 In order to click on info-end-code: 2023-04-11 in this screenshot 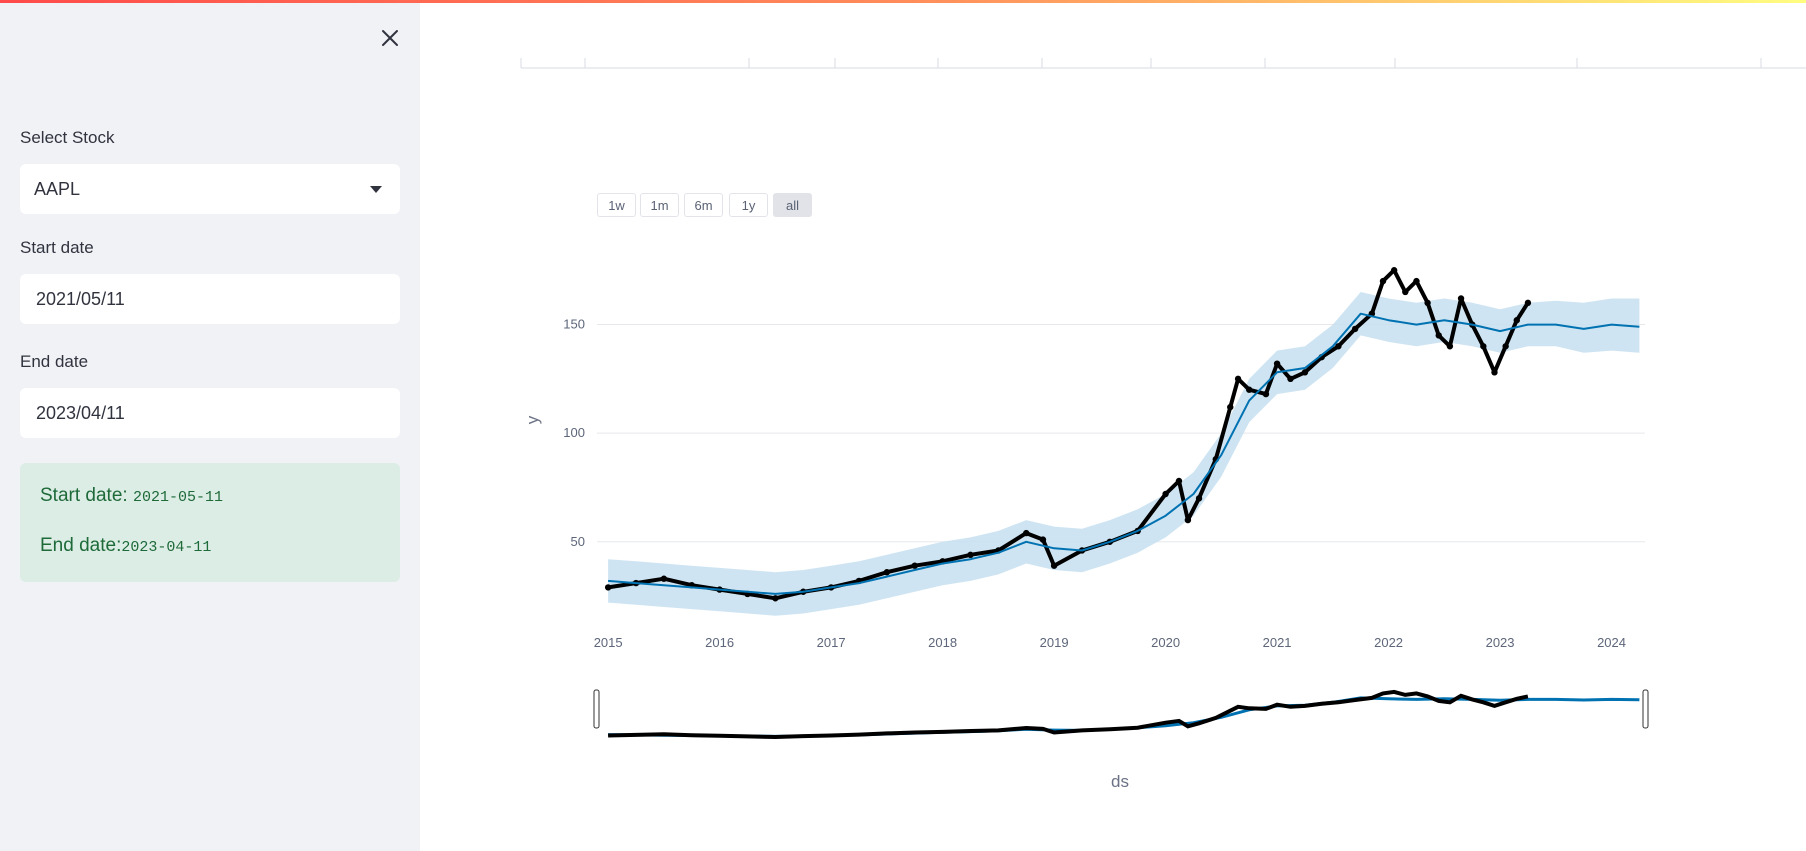, I will do `click(166, 547)`.